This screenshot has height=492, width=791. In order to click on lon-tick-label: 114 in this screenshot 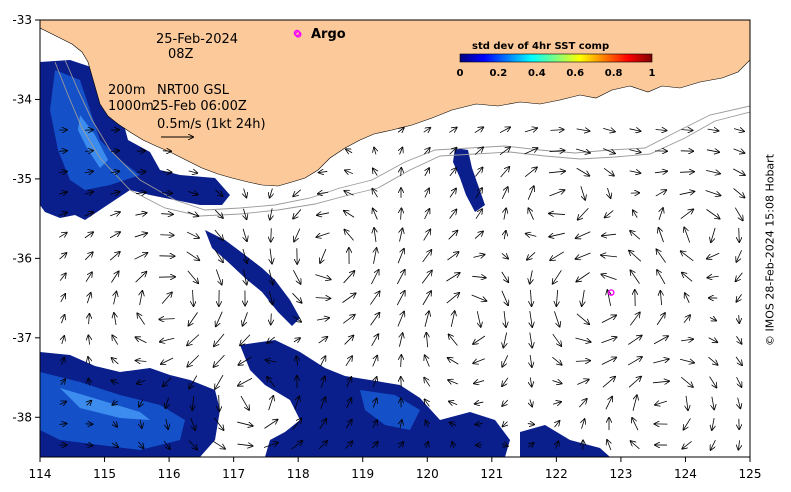, I will do `click(40, 474)`.